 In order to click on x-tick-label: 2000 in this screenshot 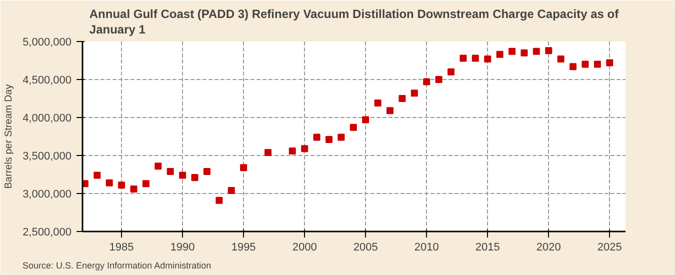, I will do `click(304, 248)`.